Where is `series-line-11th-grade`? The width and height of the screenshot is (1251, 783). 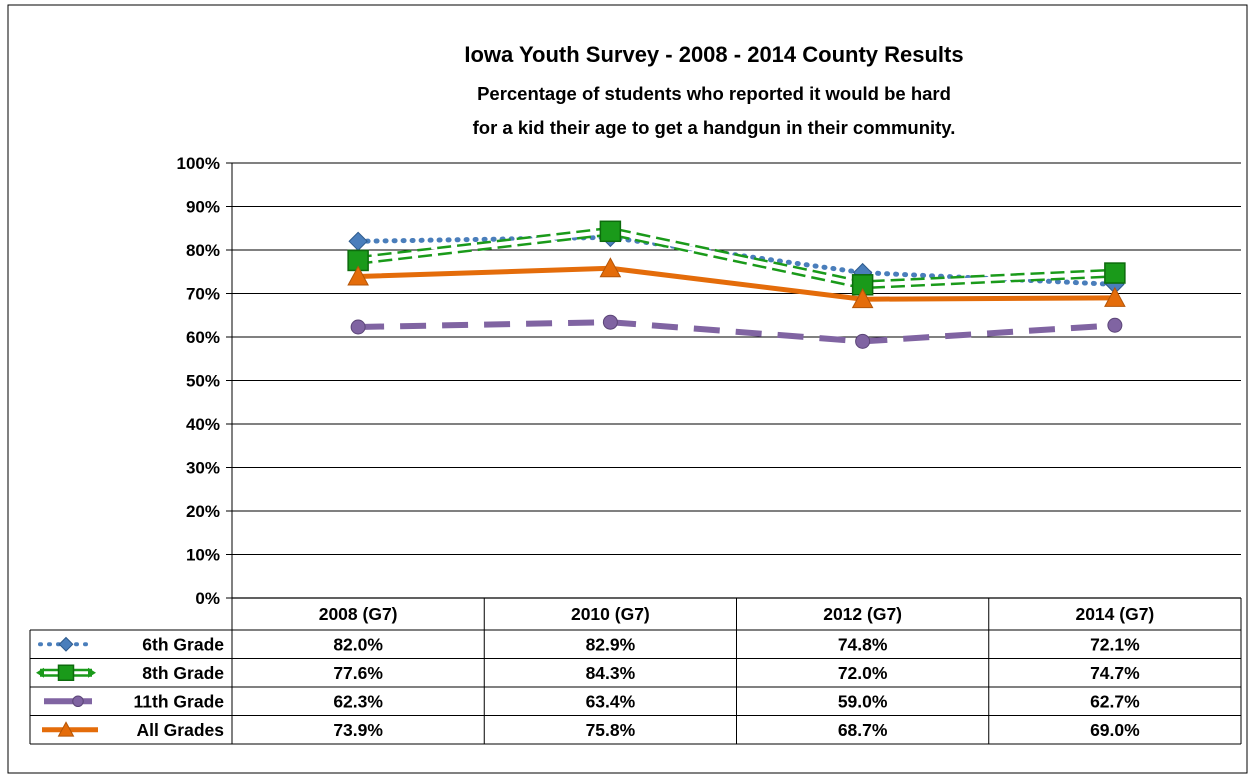
series-line-11th-grade is located at coordinates (737, 332).